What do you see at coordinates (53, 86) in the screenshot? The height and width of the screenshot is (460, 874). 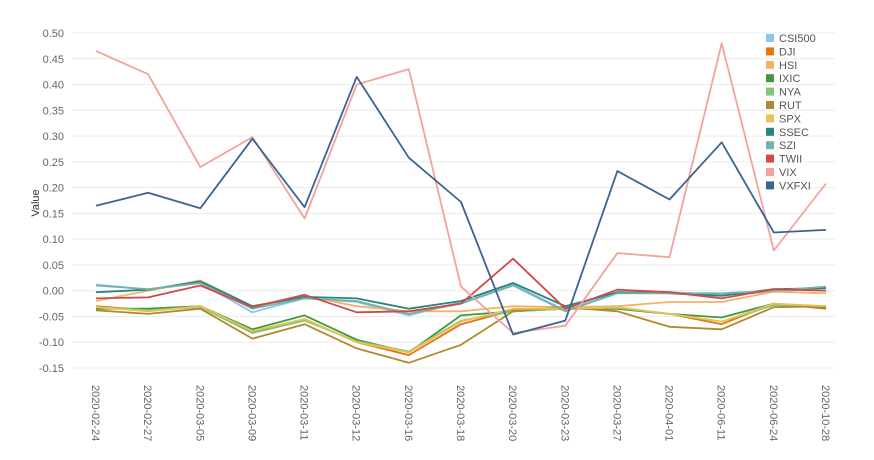 I see `y-tick-label: 0.40` at bounding box center [53, 86].